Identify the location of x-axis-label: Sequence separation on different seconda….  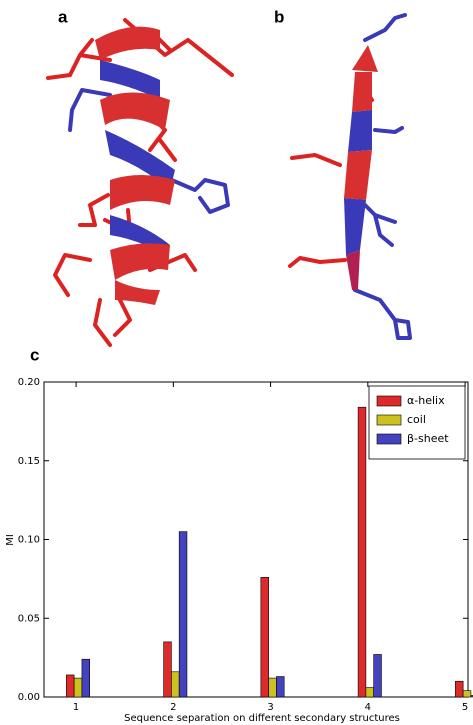
(262, 718).